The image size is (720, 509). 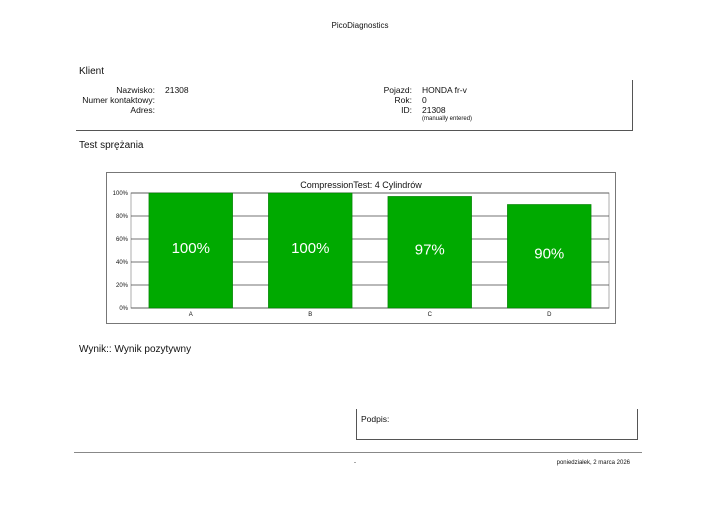 I want to click on year-value: 0, so click(x=424, y=100).